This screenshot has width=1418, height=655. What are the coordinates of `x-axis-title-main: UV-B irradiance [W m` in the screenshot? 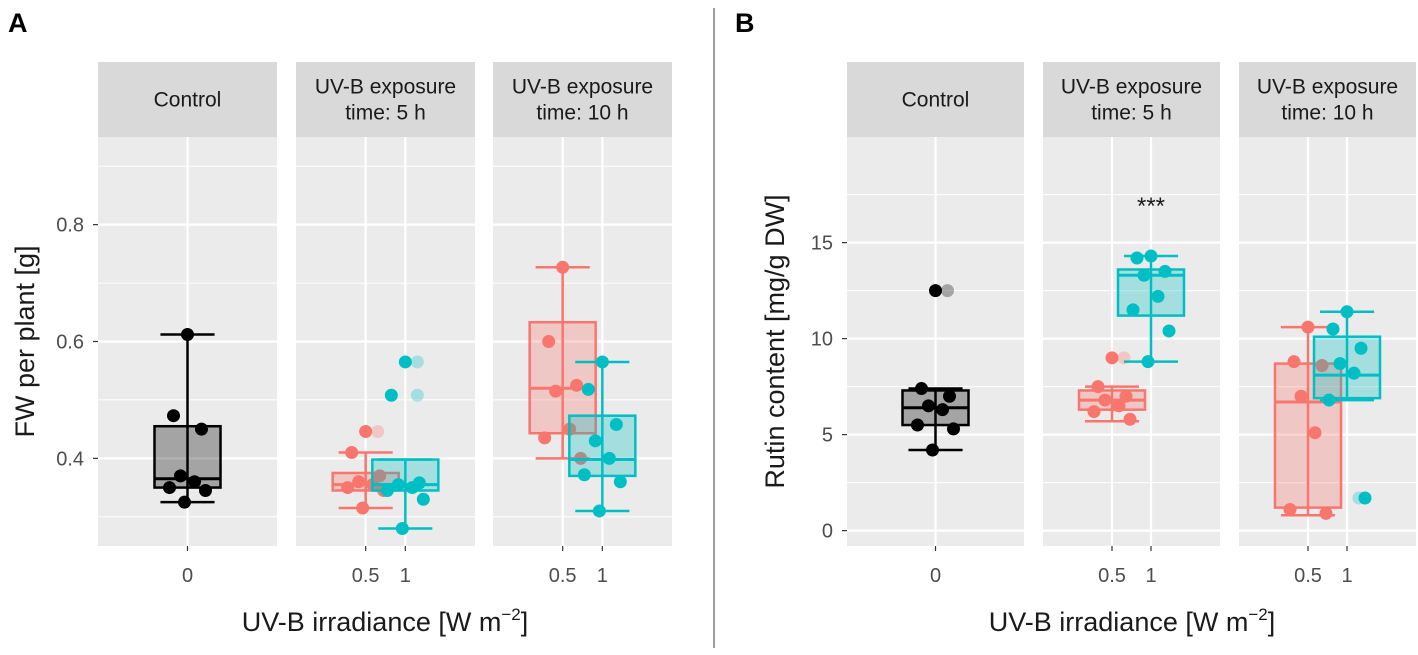 It's located at (1119, 622).